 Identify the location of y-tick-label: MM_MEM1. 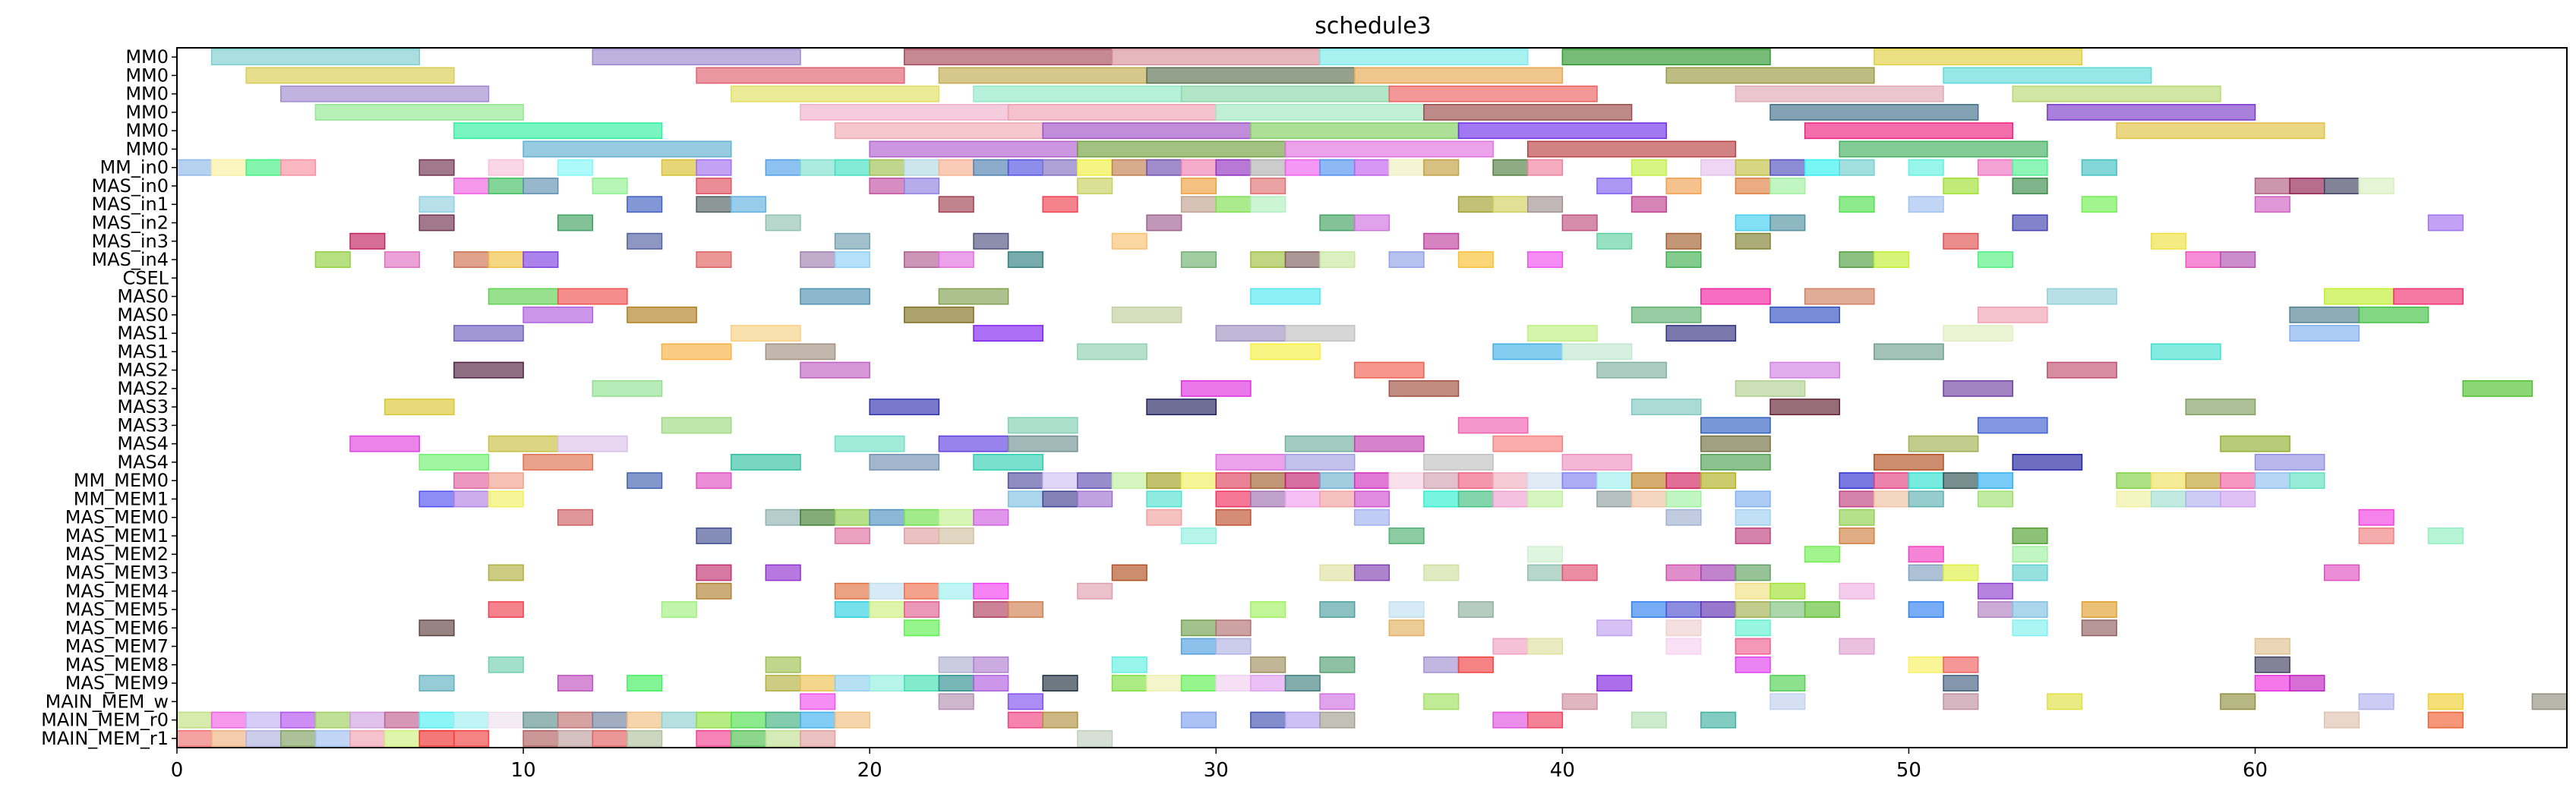
(121, 498).